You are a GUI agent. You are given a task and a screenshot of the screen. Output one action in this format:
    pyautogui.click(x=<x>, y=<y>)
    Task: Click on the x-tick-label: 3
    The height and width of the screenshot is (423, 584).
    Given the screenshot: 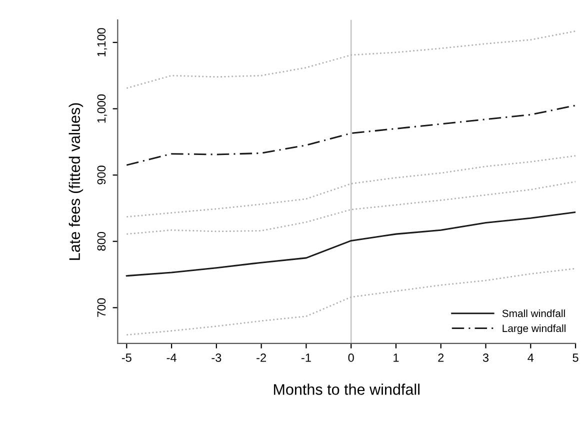 What is the action you would take?
    pyautogui.click(x=485, y=358)
    